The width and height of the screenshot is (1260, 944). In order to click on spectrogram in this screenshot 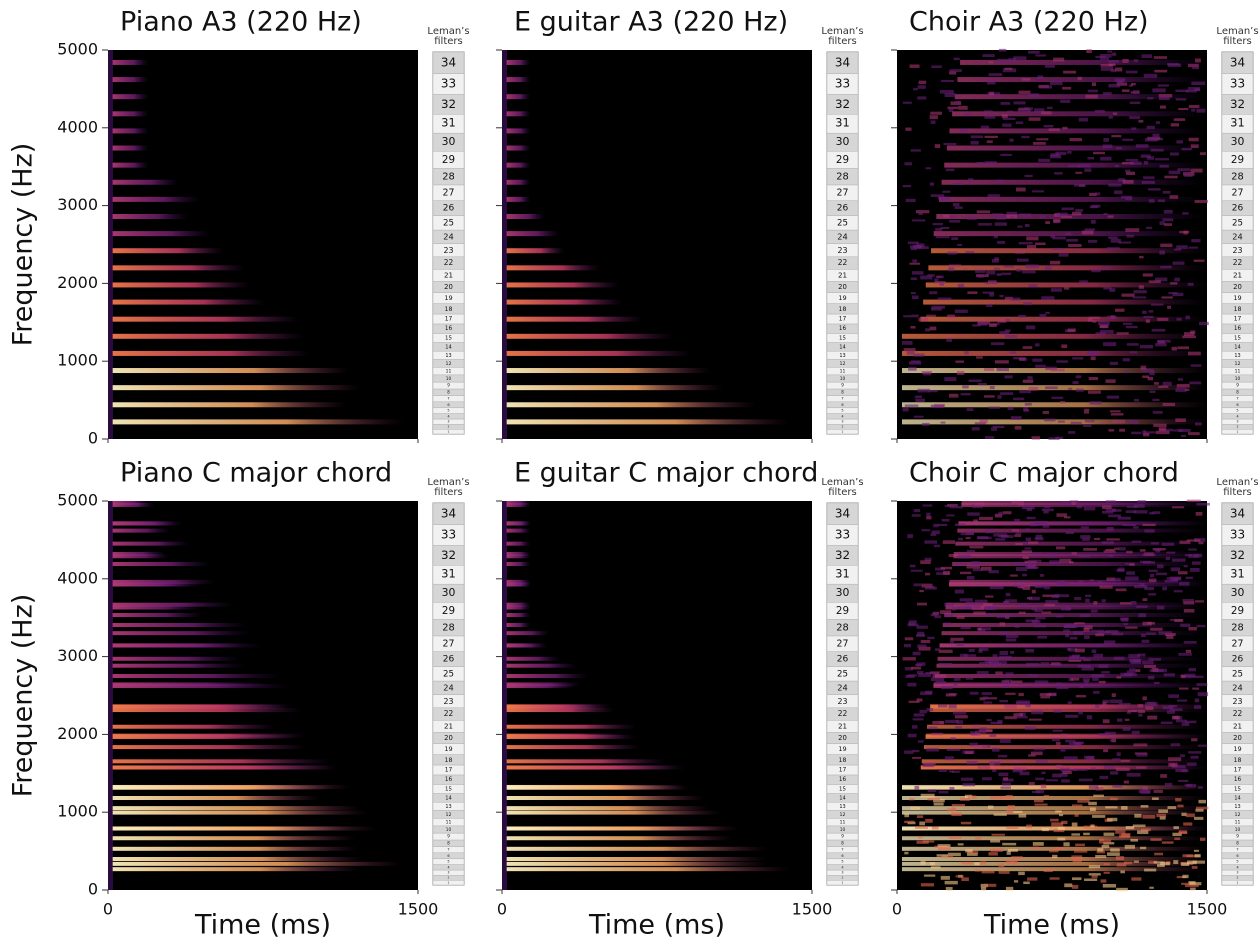, I will do `click(657, 695)`.